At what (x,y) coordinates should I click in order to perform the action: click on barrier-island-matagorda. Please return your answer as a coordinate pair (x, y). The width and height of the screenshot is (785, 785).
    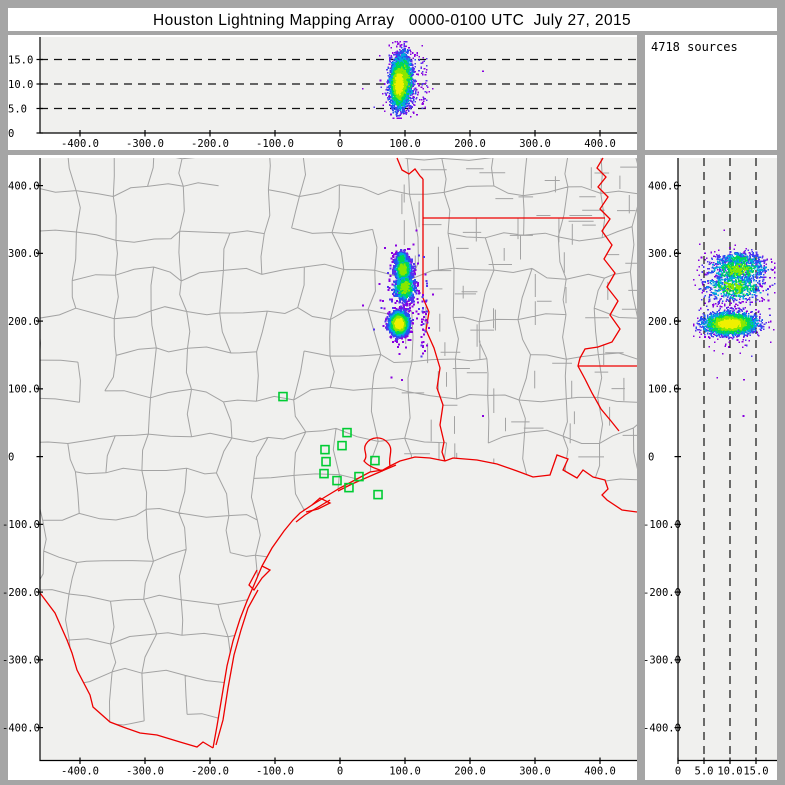
    Looking at the image, I should click on (313, 511).